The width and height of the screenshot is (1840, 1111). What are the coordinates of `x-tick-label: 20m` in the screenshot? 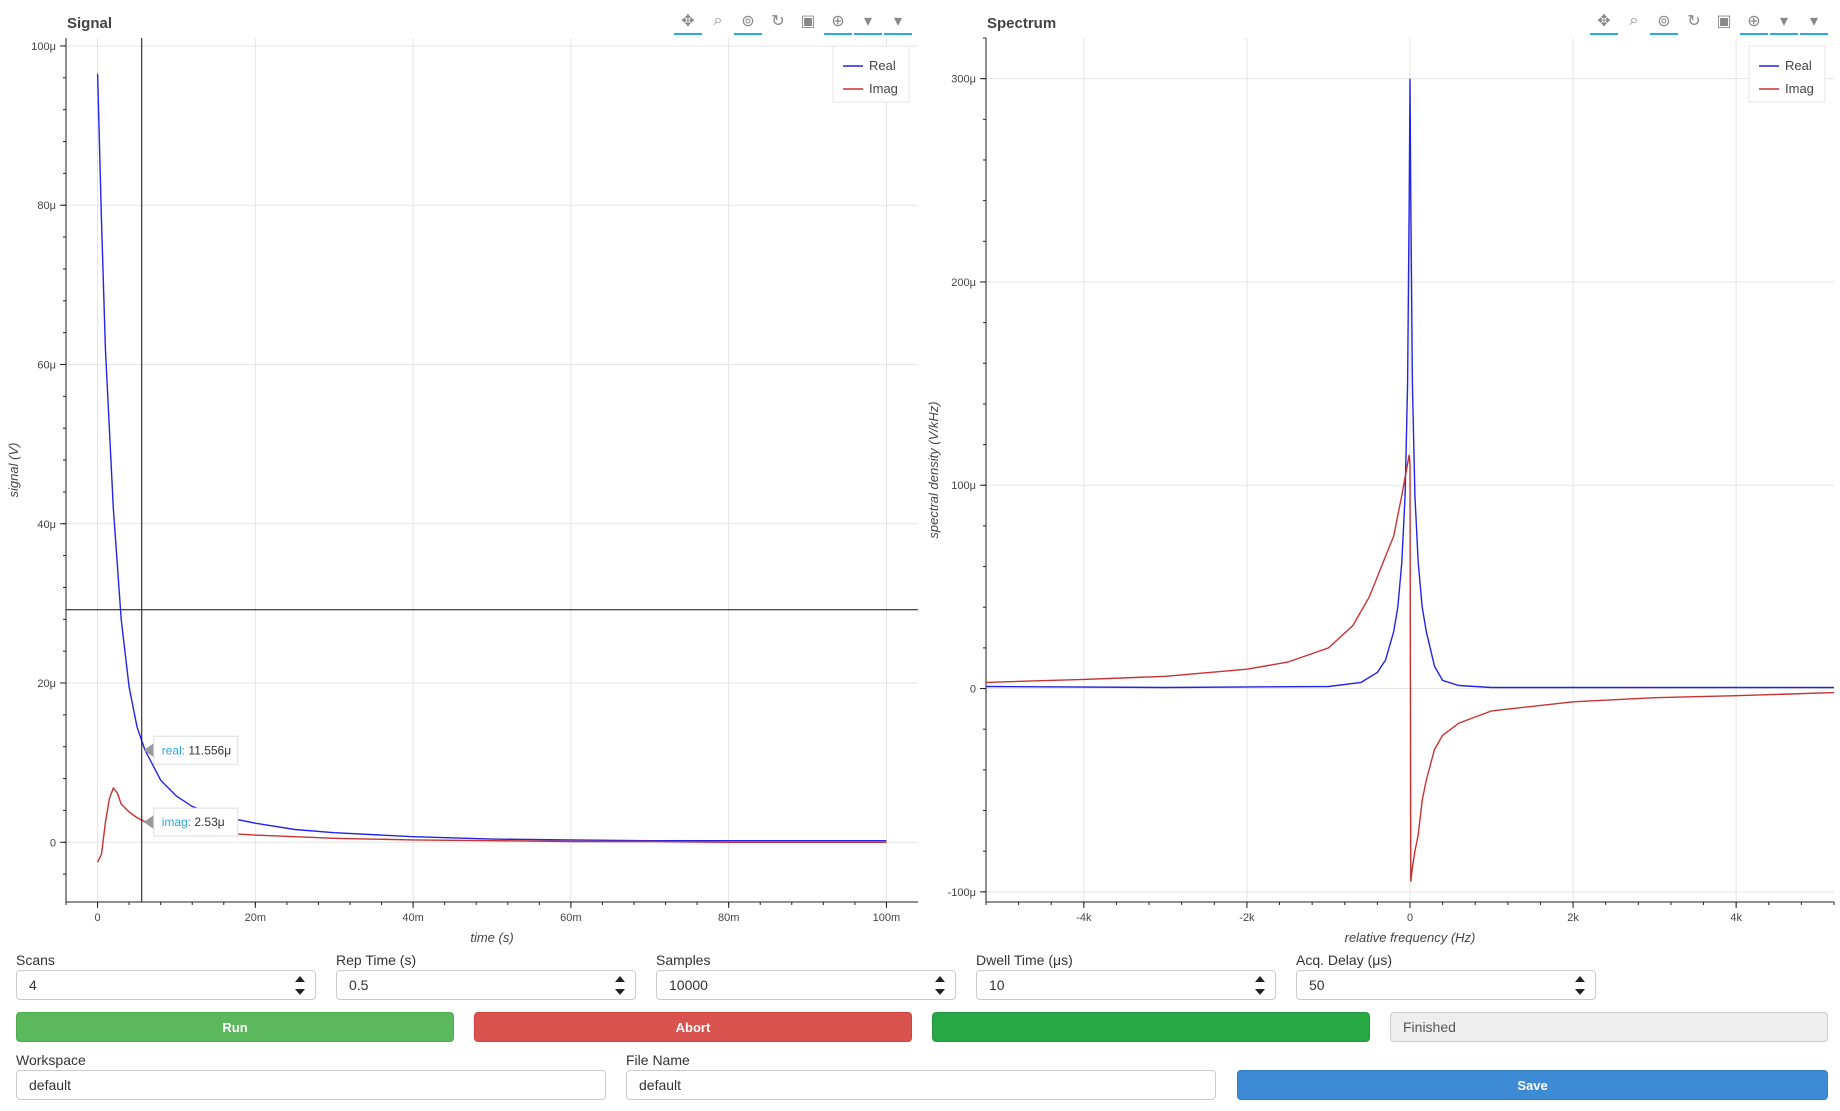 It's located at (255, 918).